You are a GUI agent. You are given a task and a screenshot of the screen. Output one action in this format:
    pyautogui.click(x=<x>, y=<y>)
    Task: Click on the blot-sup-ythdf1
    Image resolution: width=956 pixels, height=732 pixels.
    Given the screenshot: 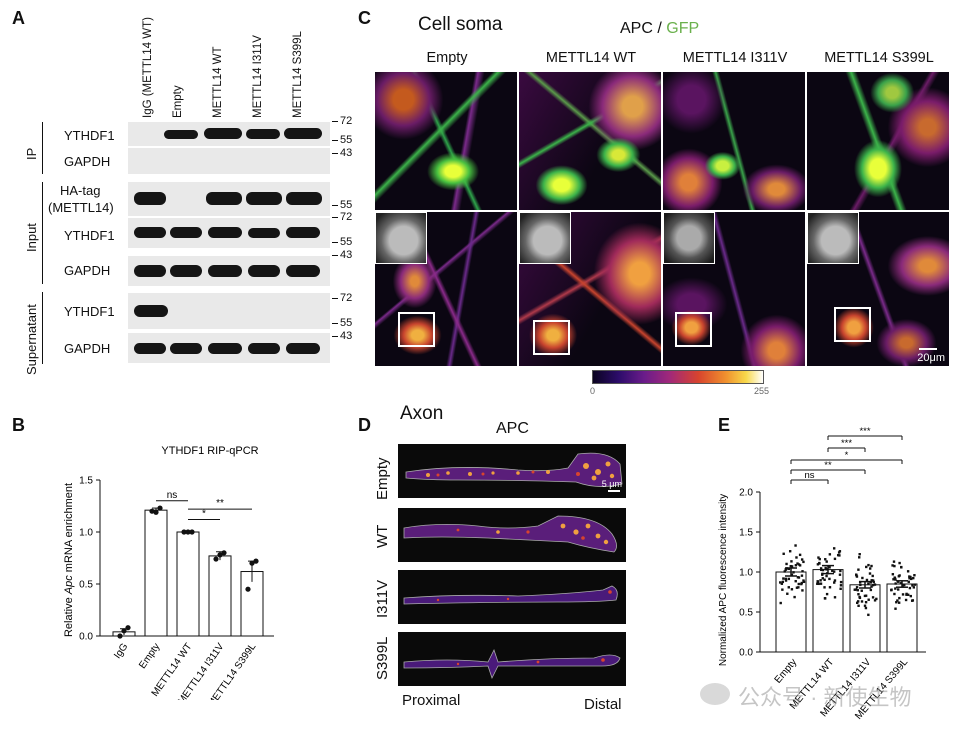 What is the action you would take?
    pyautogui.click(x=229, y=311)
    